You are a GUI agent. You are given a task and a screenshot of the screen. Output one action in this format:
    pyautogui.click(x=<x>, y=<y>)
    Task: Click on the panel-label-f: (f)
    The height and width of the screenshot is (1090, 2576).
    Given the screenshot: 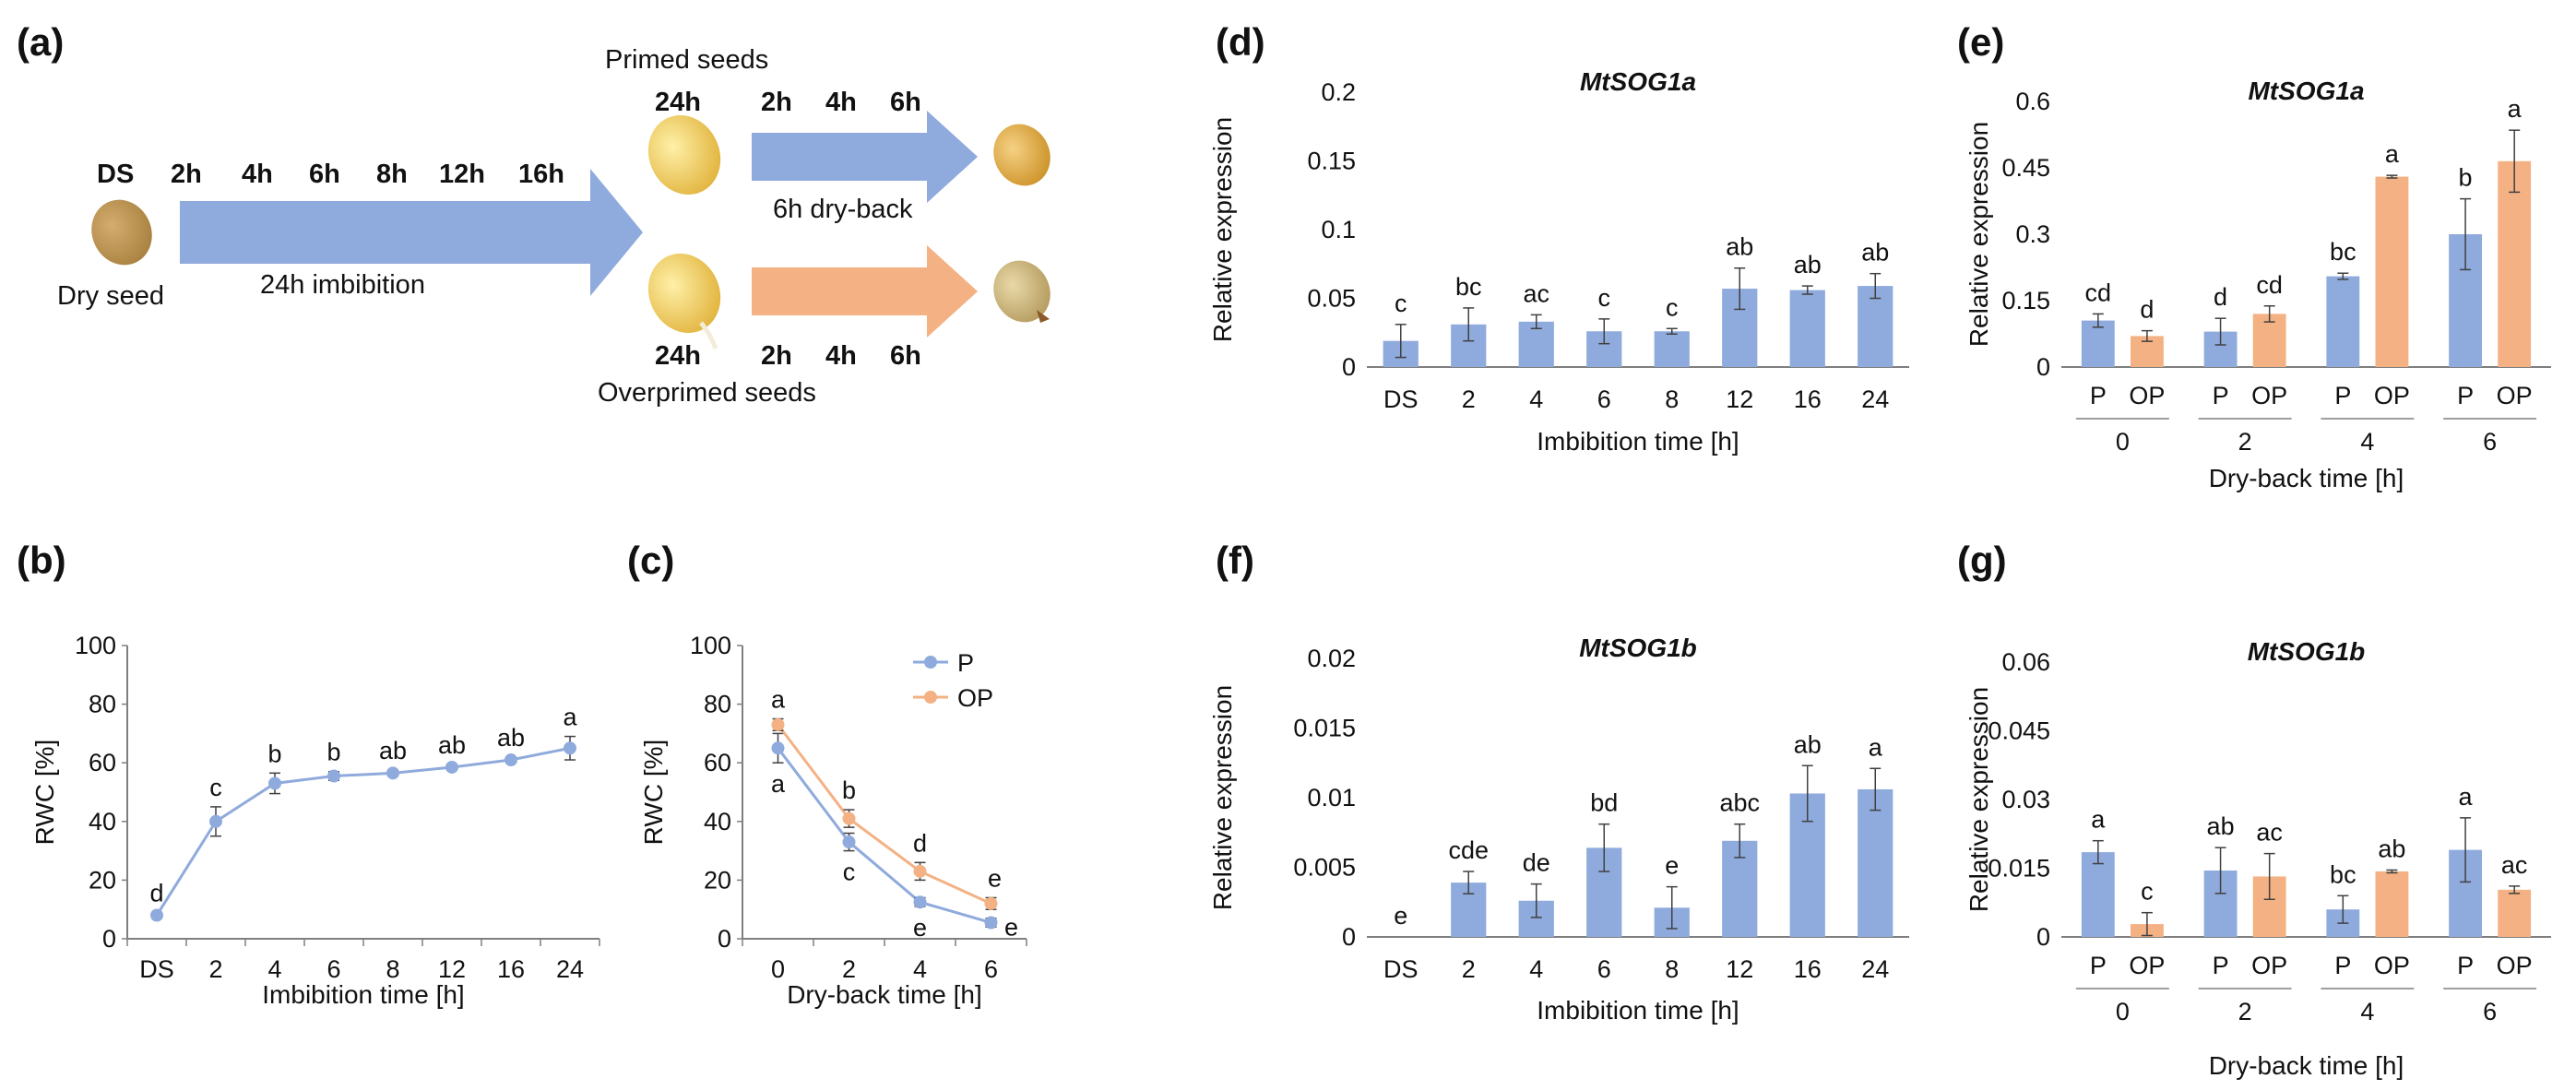 What is the action you would take?
    pyautogui.click(x=1235, y=560)
    